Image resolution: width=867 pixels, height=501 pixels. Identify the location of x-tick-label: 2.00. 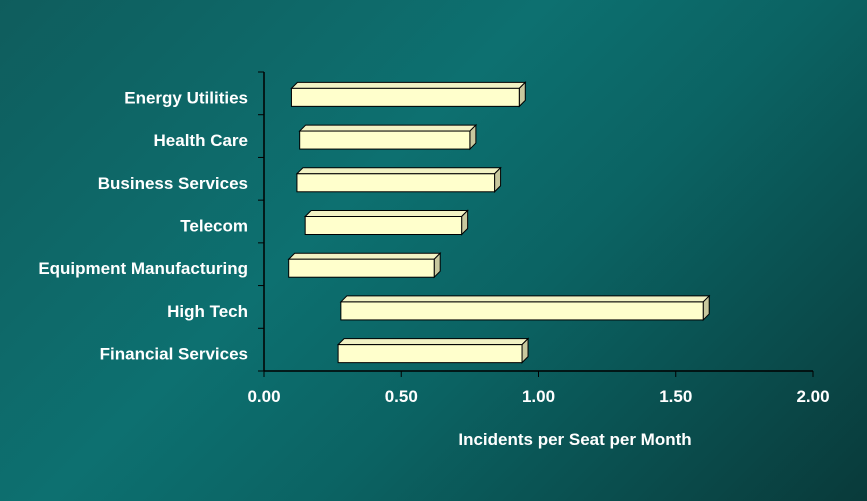
(812, 396).